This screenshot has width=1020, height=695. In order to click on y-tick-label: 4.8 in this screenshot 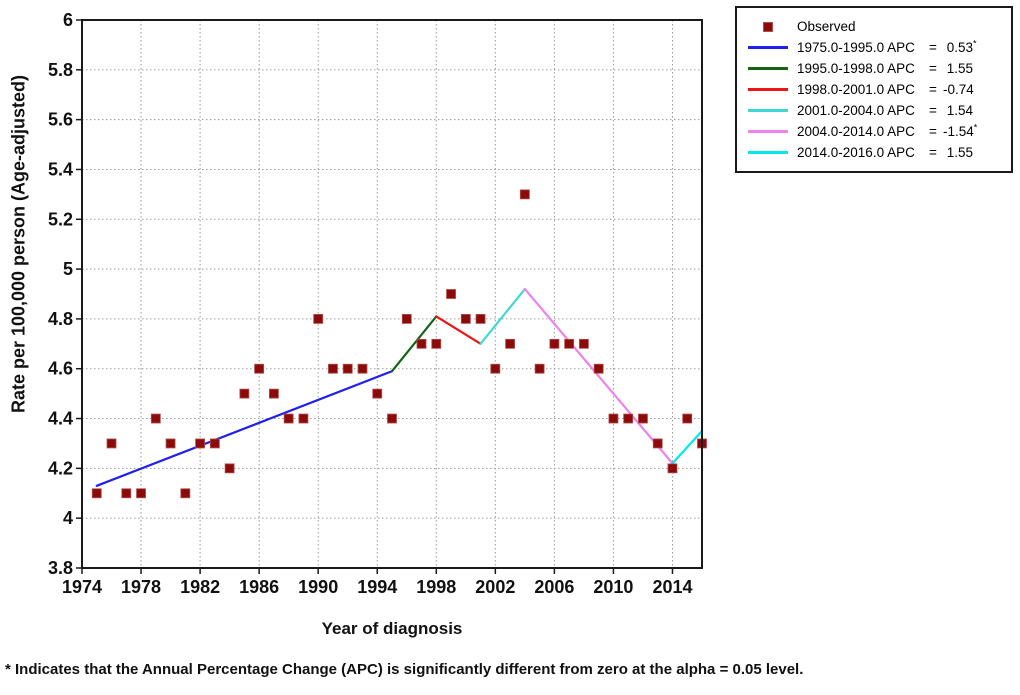, I will do `click(60, 319)`.